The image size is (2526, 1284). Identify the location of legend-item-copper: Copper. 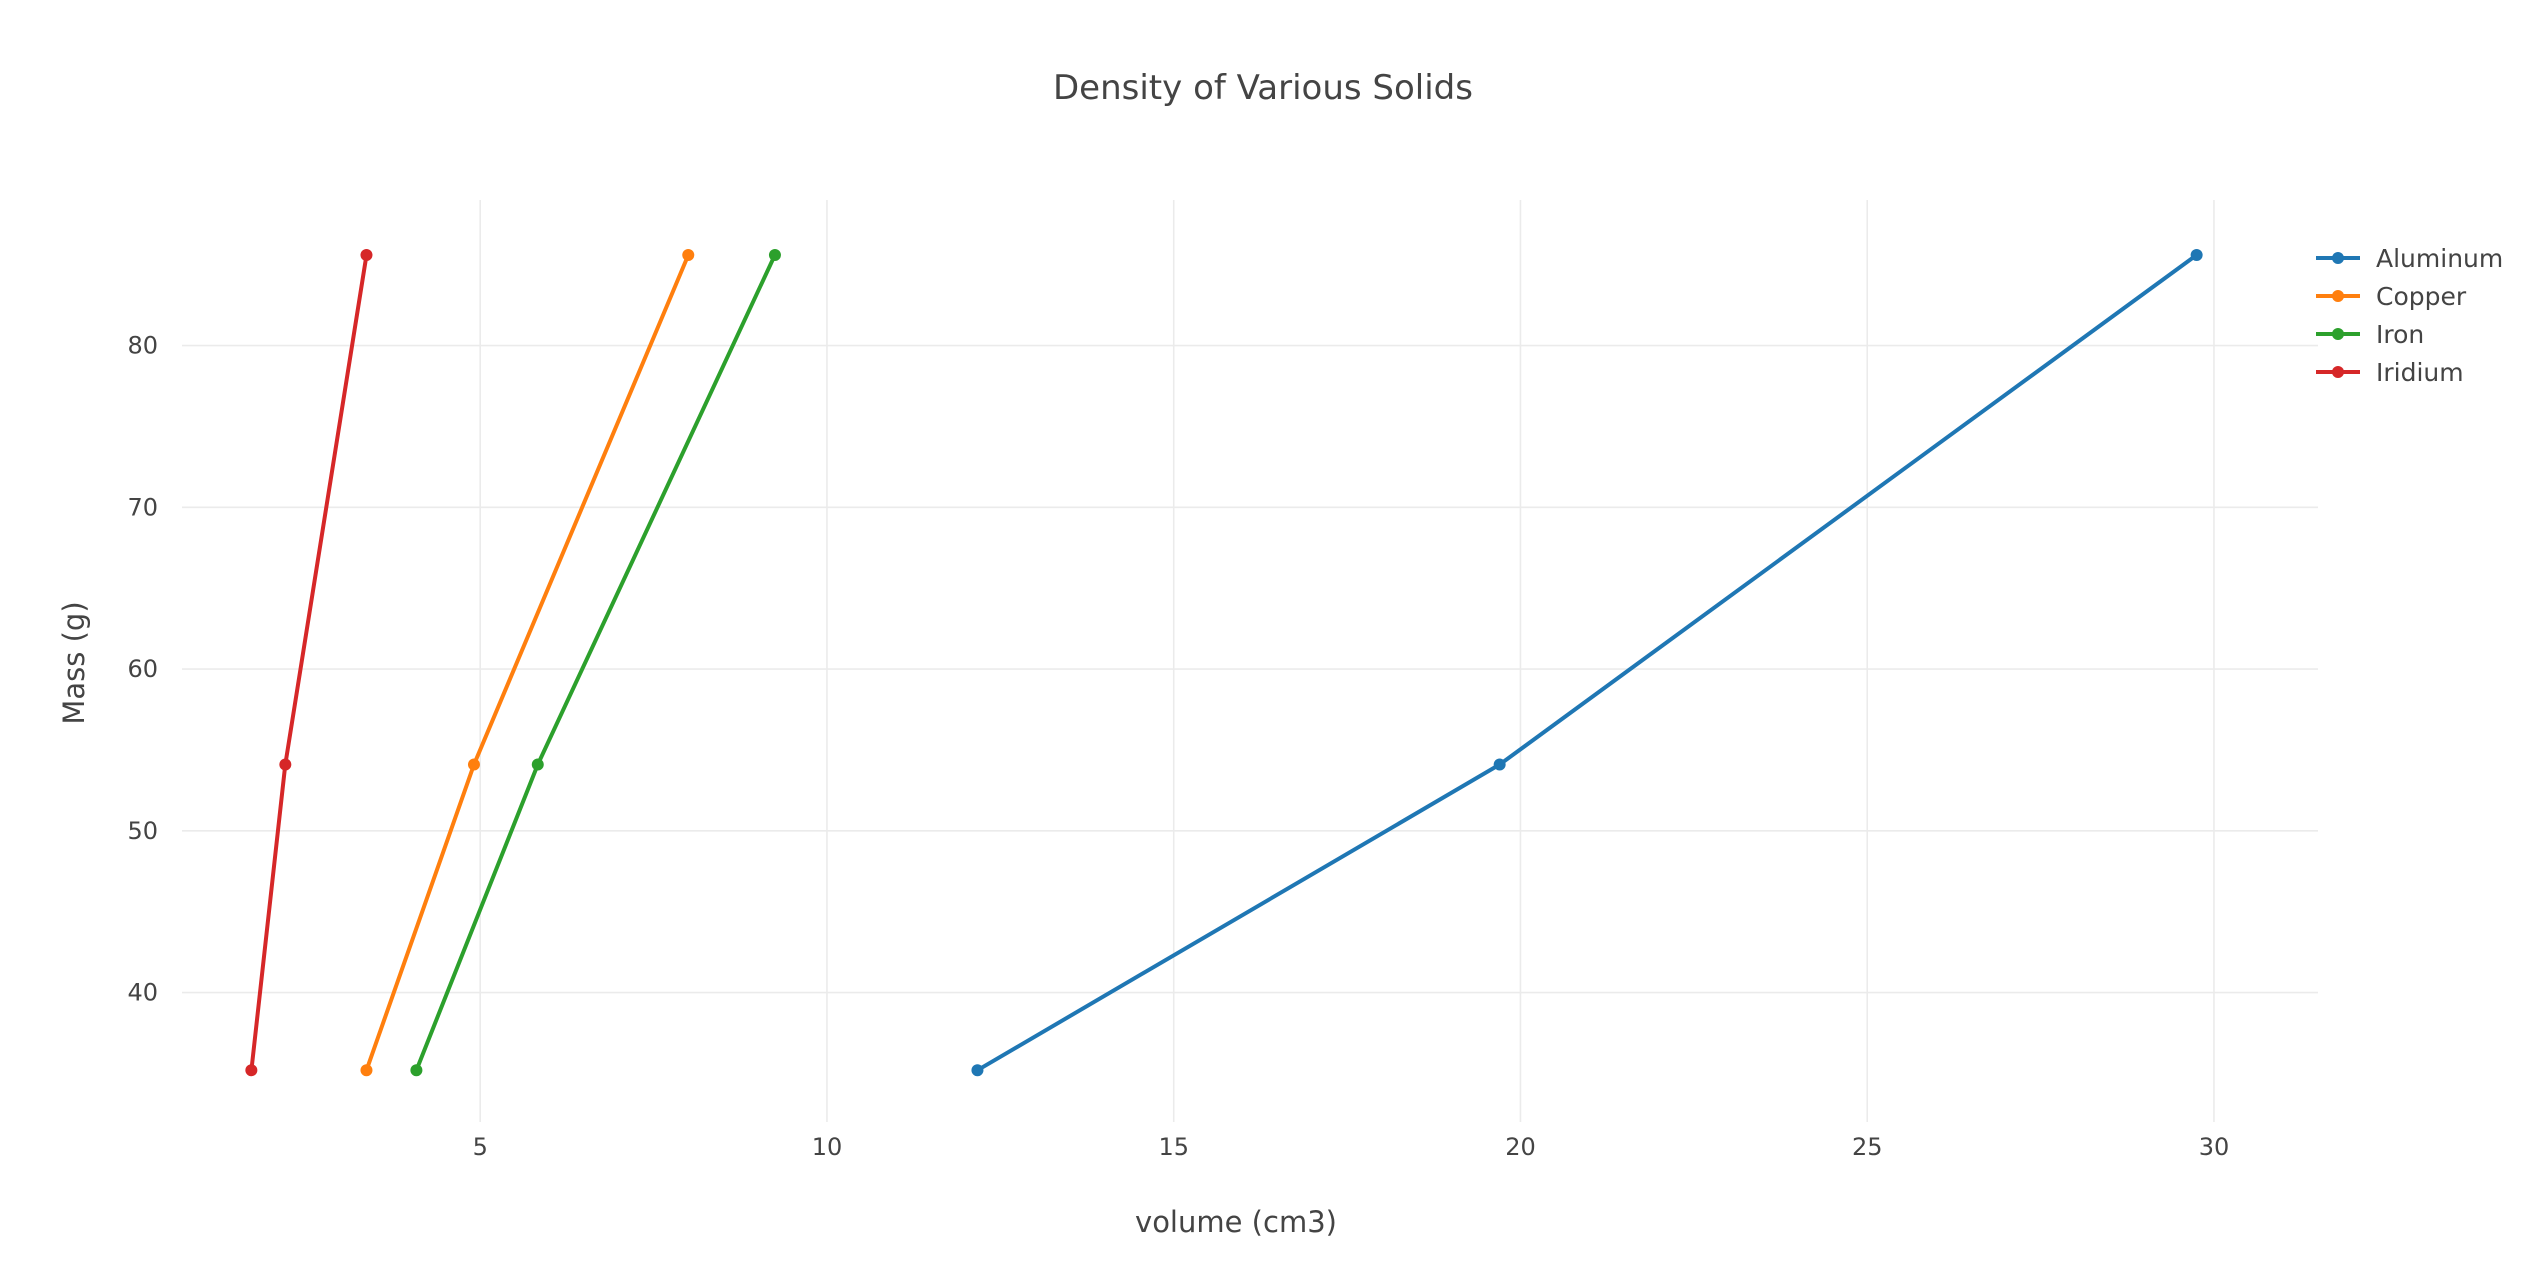
(2391, 296).